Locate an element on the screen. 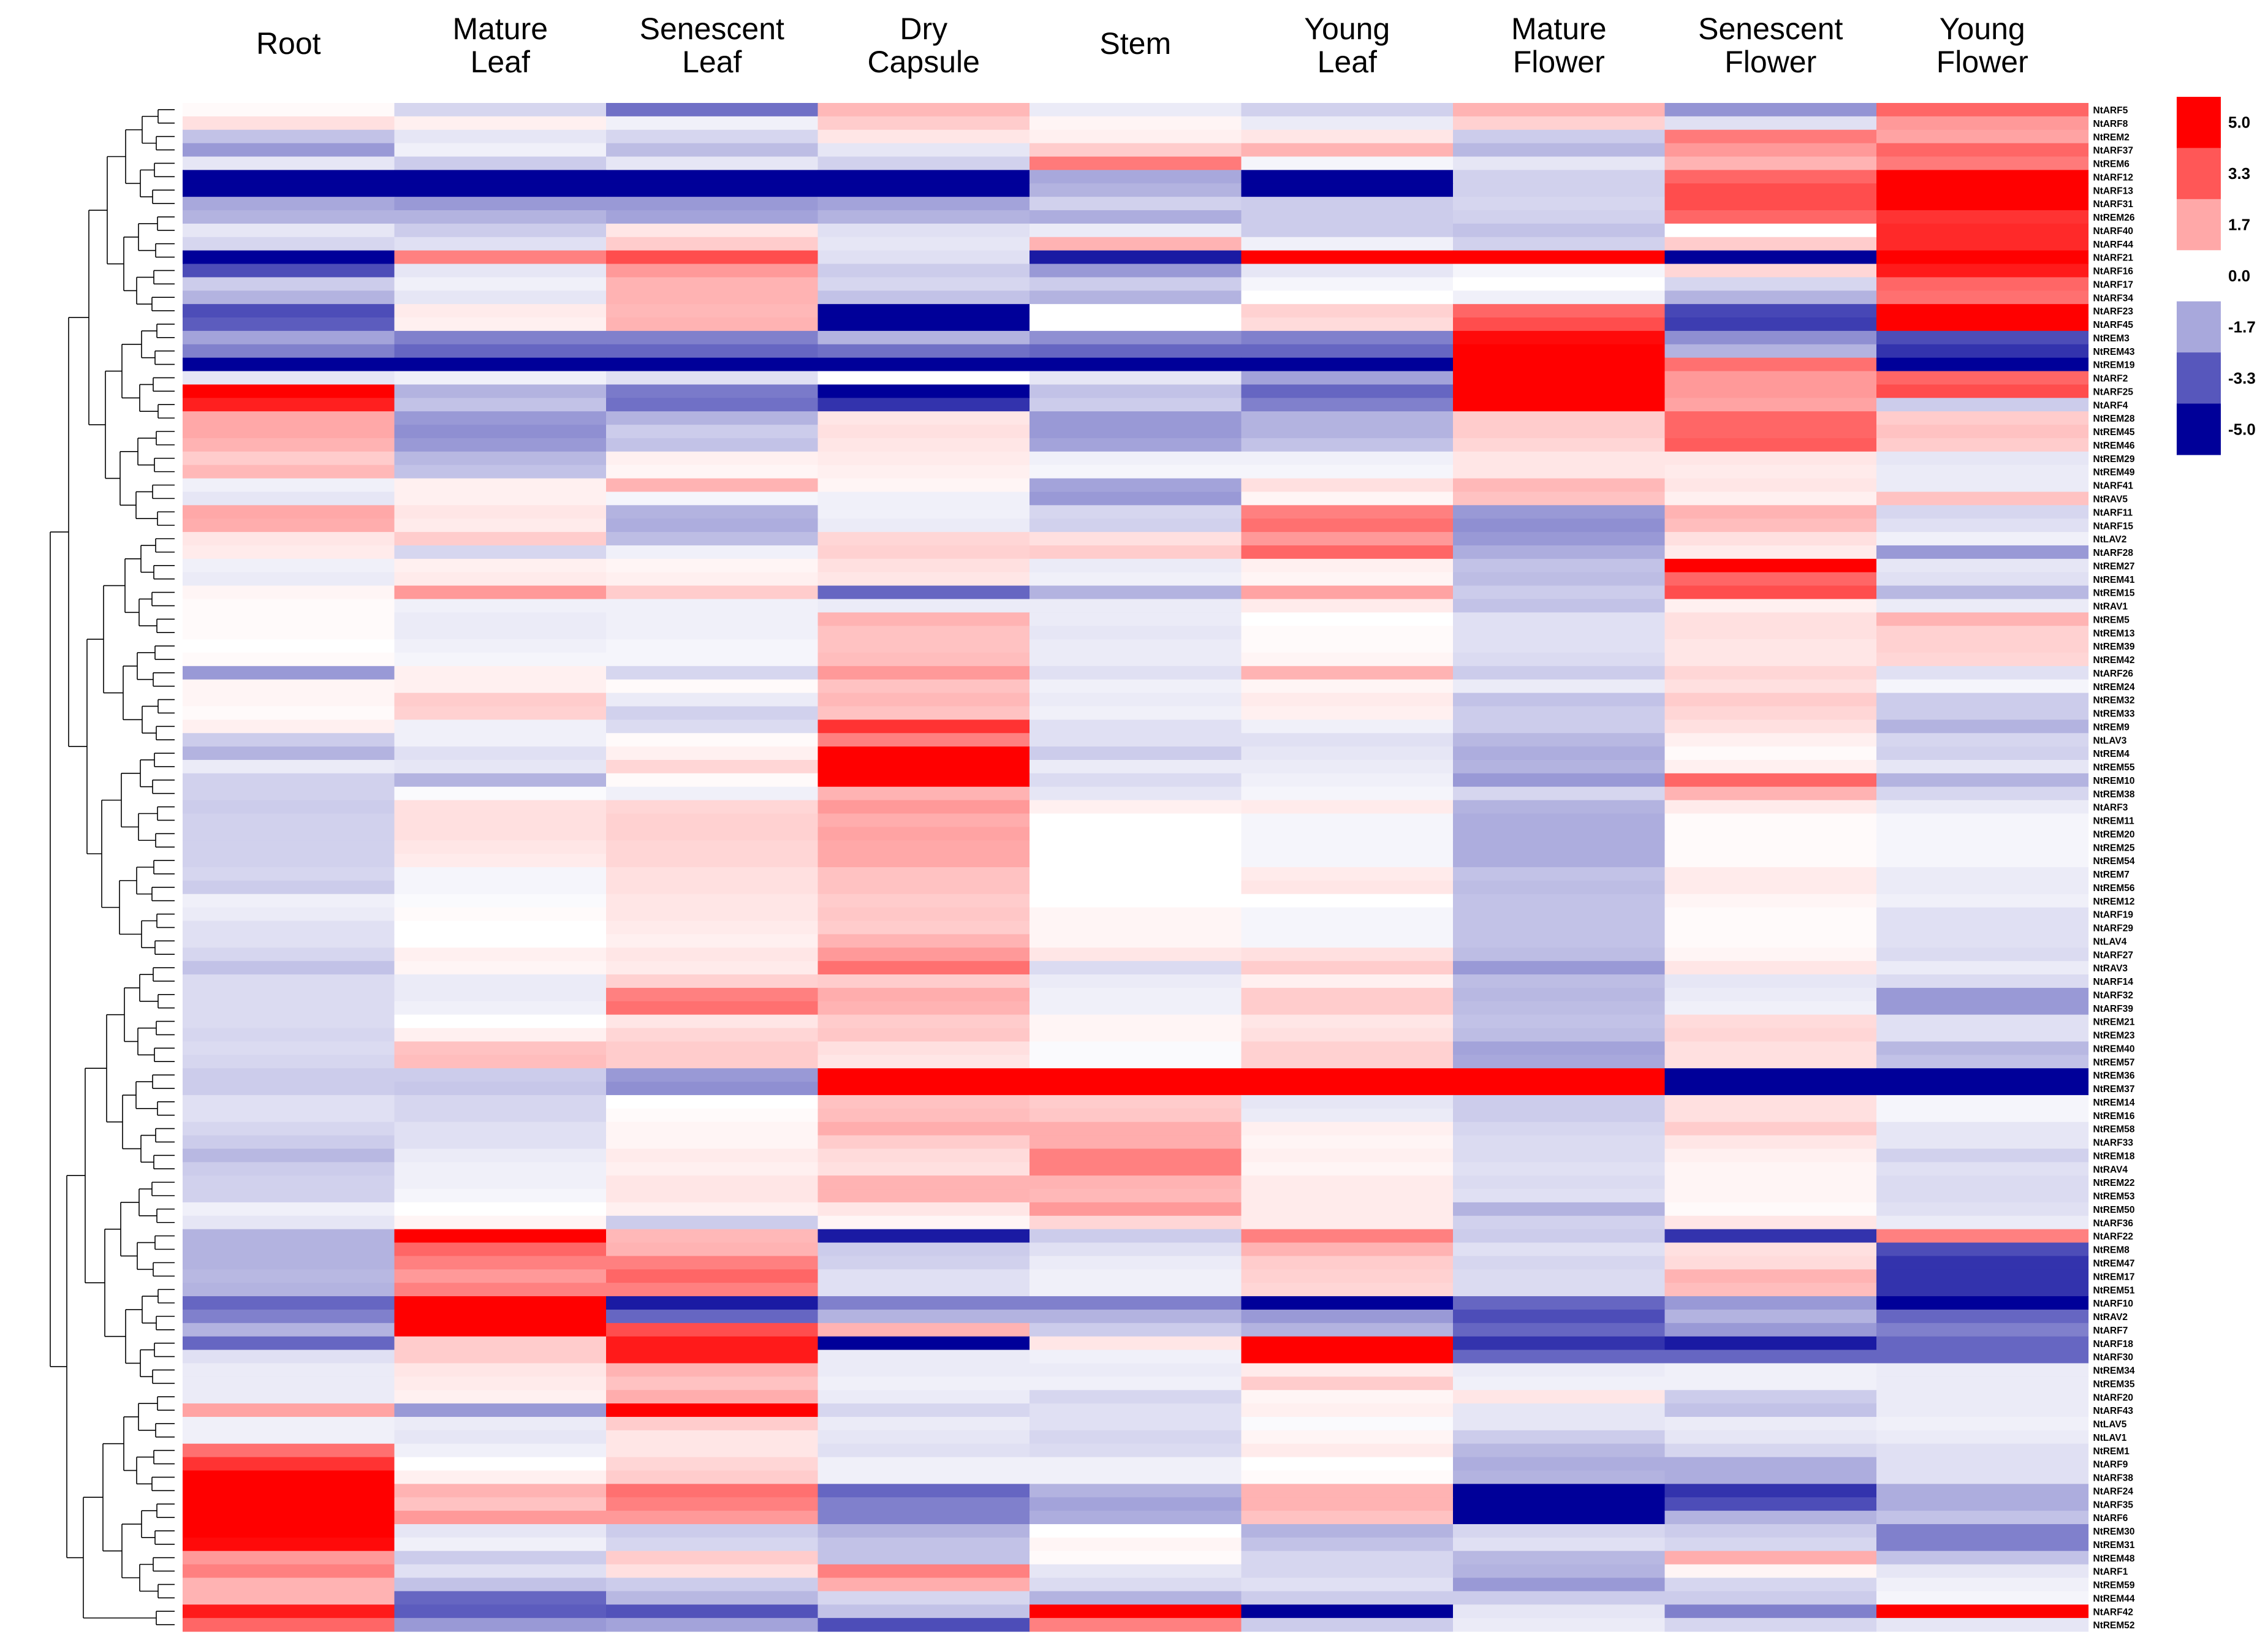 Image resolution: width=2268 pixels, height=1651 pixels. row-label: NtARF35 is located at coordinates (2113, 1505).